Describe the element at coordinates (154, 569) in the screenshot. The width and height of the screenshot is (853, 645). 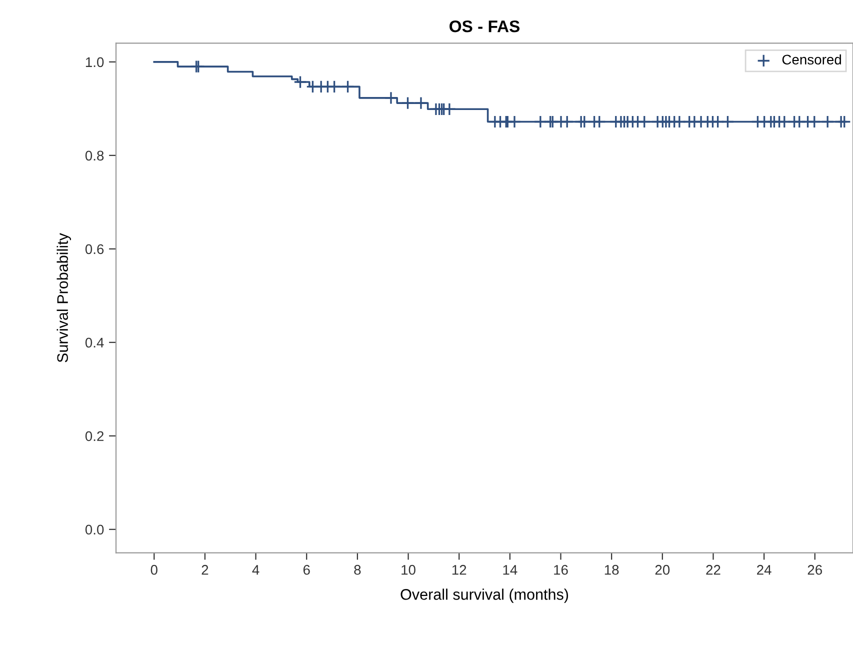
I see `x-tick-label: 0` at that location.